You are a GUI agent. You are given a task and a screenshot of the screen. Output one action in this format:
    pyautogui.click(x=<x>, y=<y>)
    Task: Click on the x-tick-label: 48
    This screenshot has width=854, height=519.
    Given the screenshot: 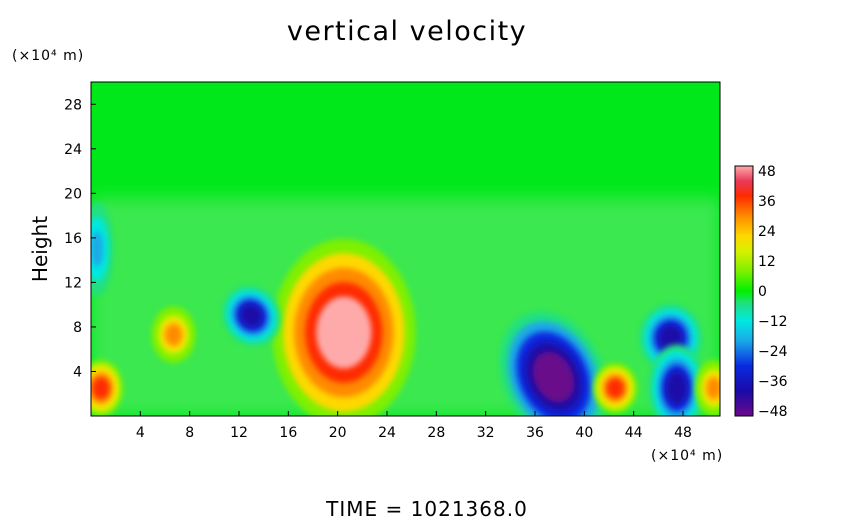 What is the action you would take?
    pyautogui.click(x=683, y=433)
    